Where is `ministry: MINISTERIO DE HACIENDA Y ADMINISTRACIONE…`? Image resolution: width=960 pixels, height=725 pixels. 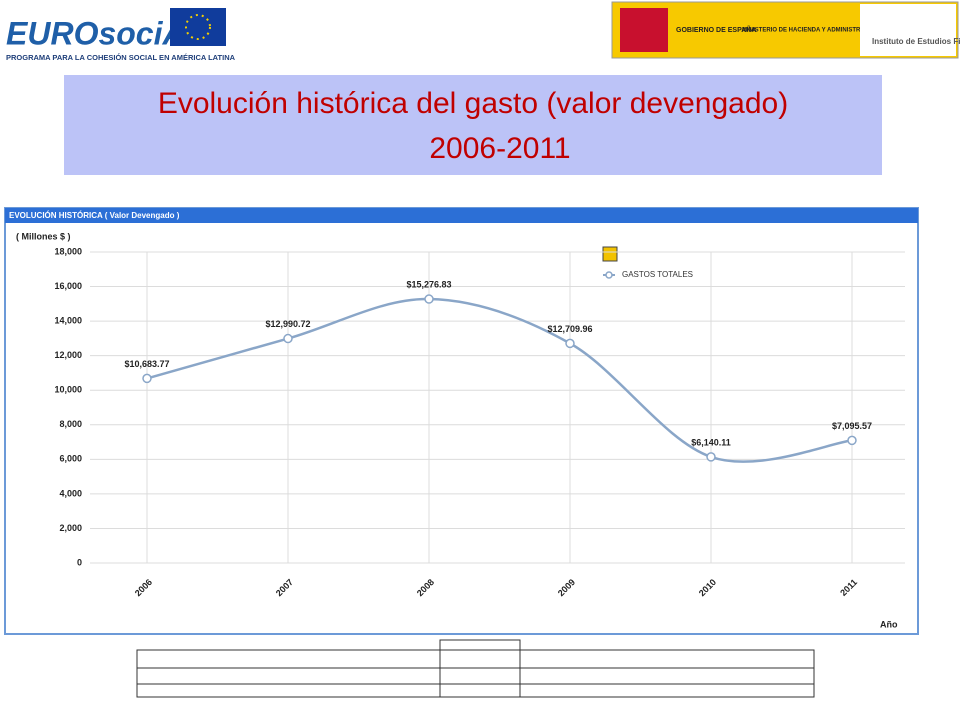
ministry: MINISTERIO DE HACIENDA Y ADMINISTRACIONE… is located at coordinates (831, 30).